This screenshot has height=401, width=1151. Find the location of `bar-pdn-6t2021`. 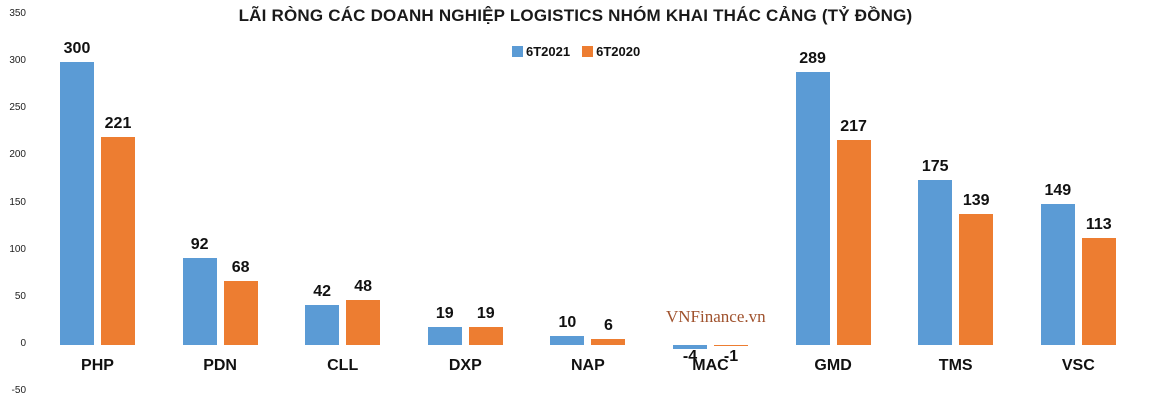

bar-pdn-6t2021 is located at coordinates (199, 301).